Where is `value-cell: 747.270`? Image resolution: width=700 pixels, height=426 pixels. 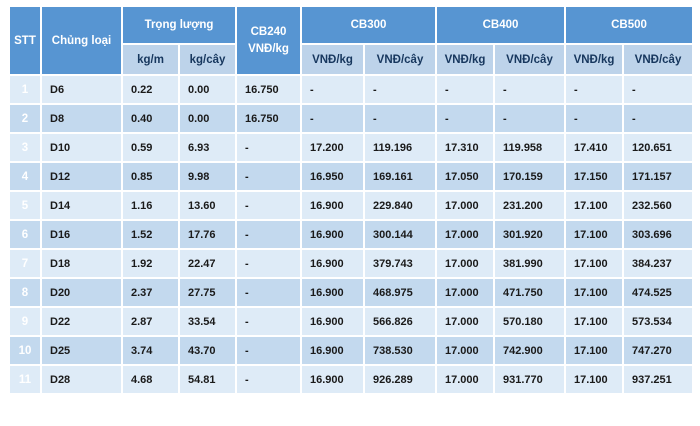 value-cell: 747.270 is located at coordinates (658, 350).